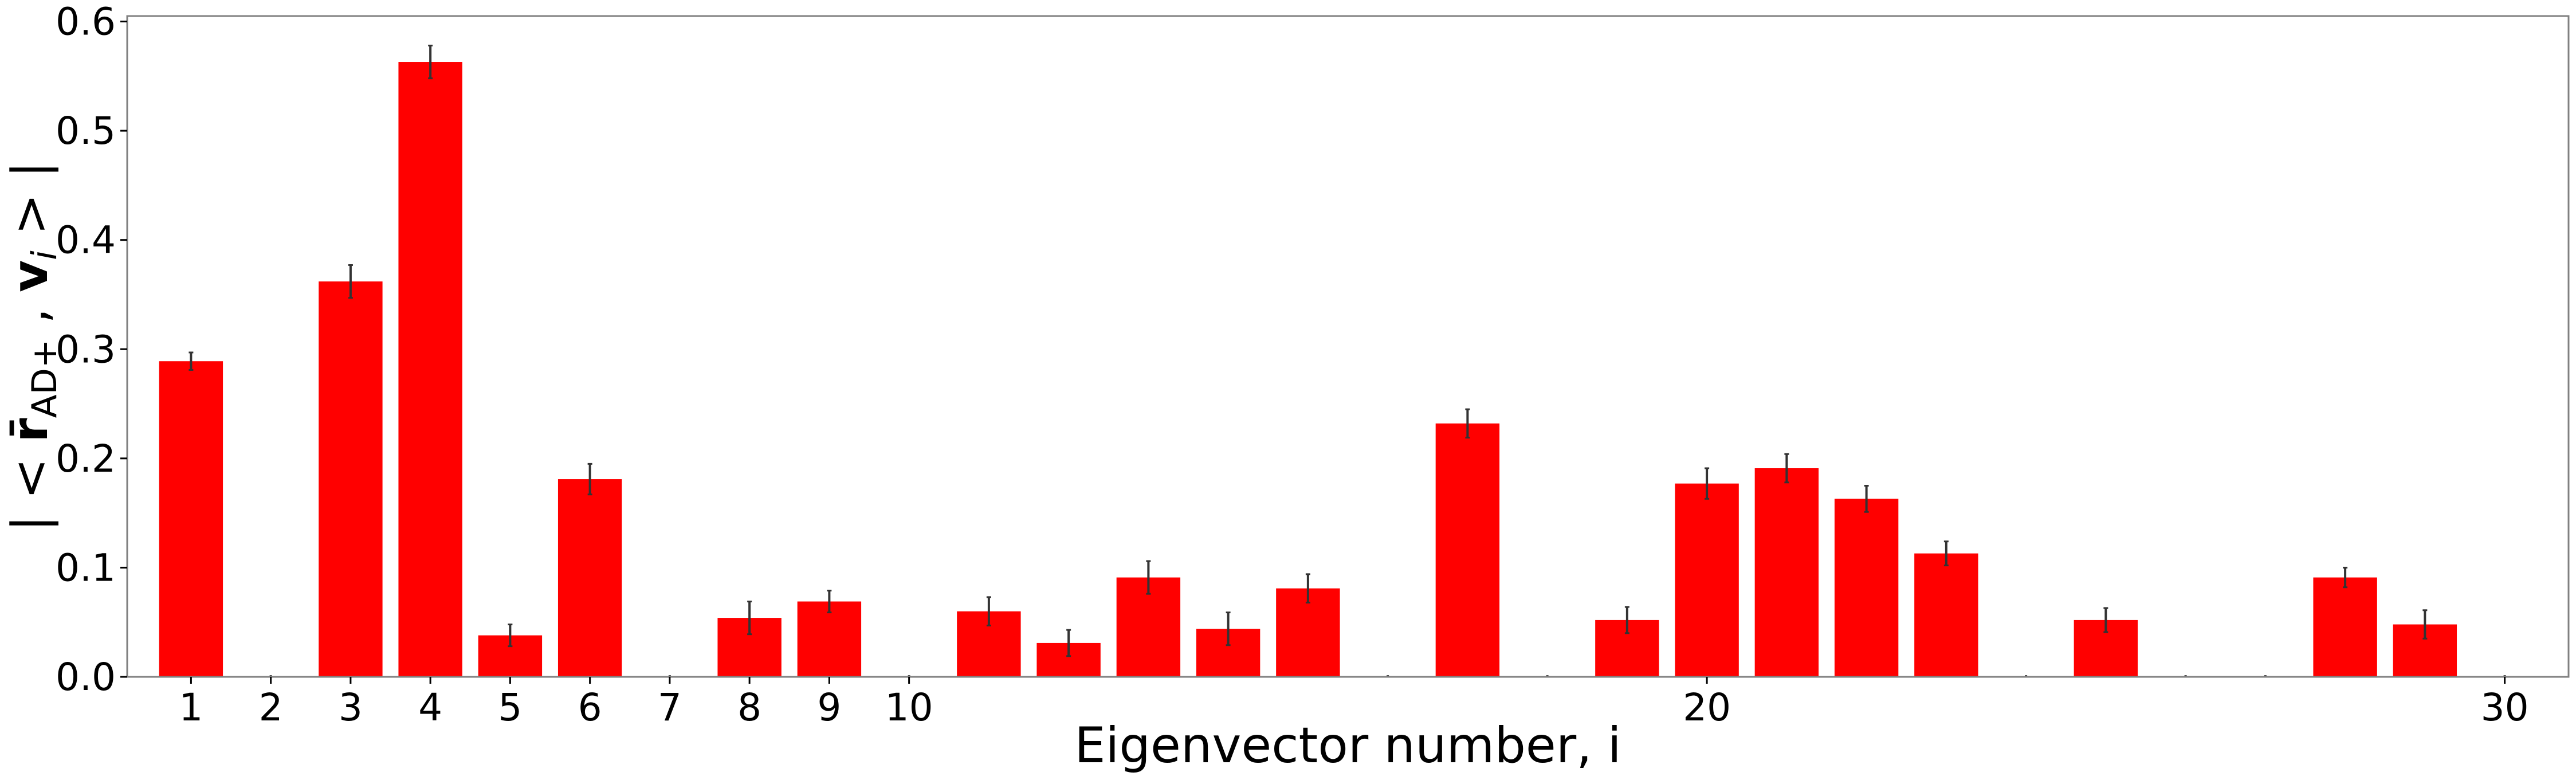 Image resolution: width=2576 pixels, height=776 pixels. I want to click on x-tick-label-7: 7, so click(670, 707).